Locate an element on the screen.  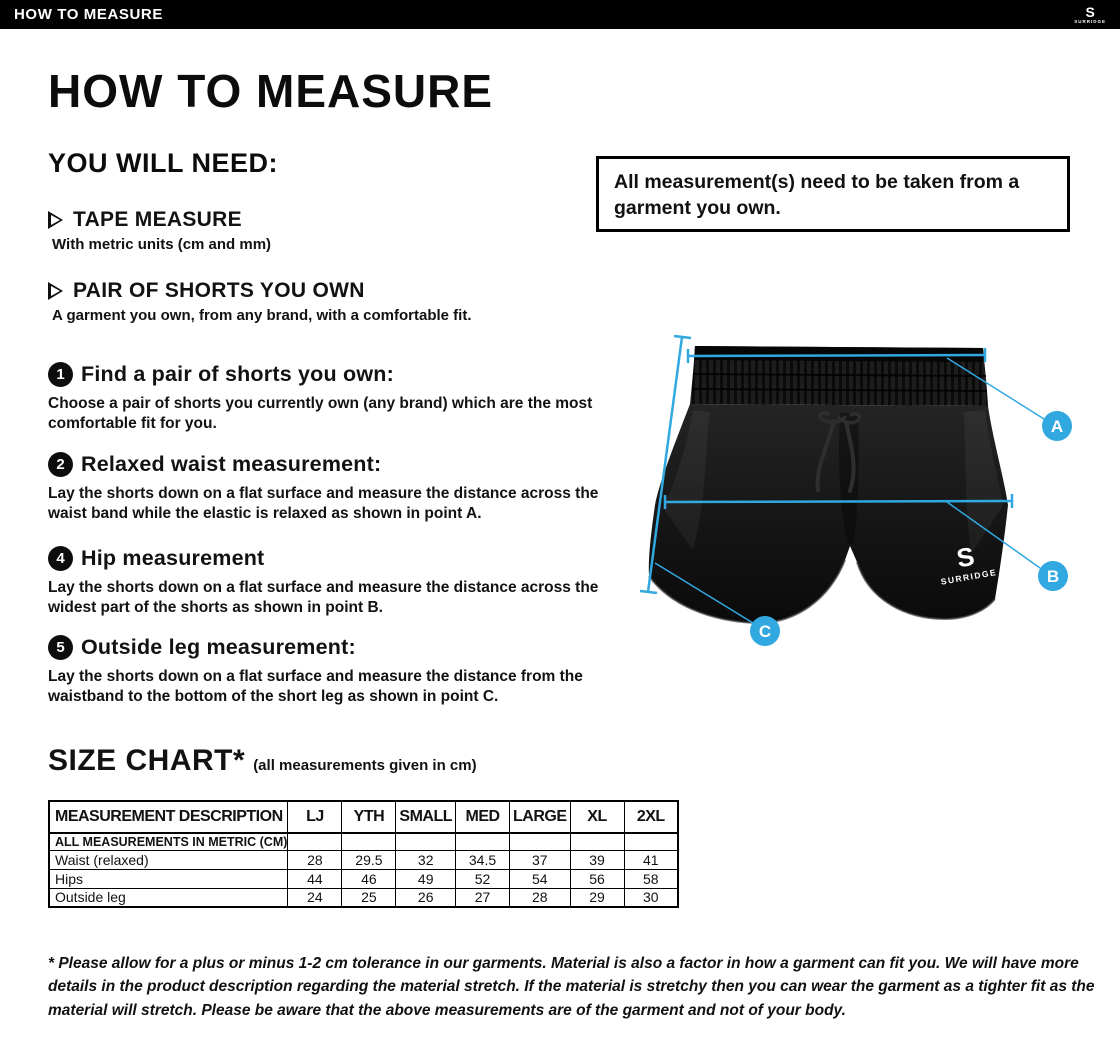
cell: 56 is located at coordinates (597, 878).